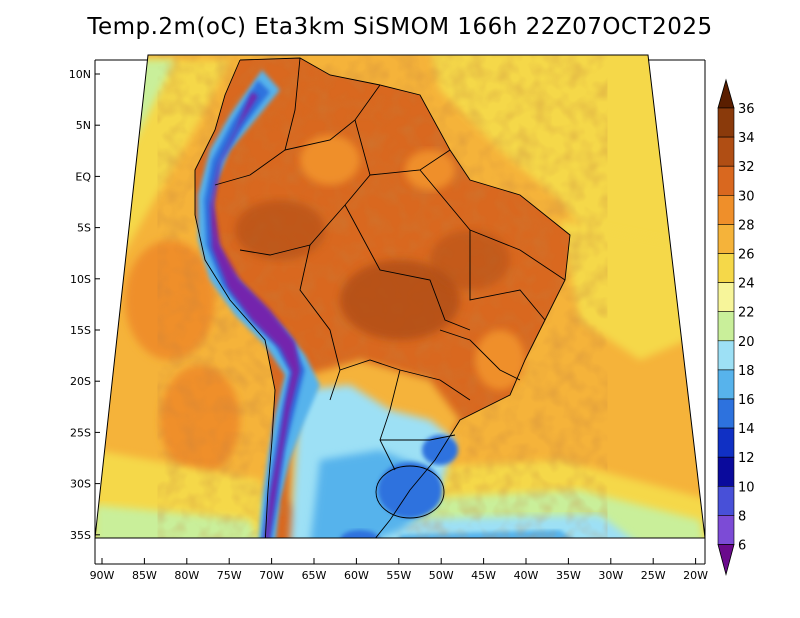 This screenshot has width=800, height=618. Describe the element at coordinates (84, 228) in the screenshot. I see `latitude-tick-label: 5S` at that location.